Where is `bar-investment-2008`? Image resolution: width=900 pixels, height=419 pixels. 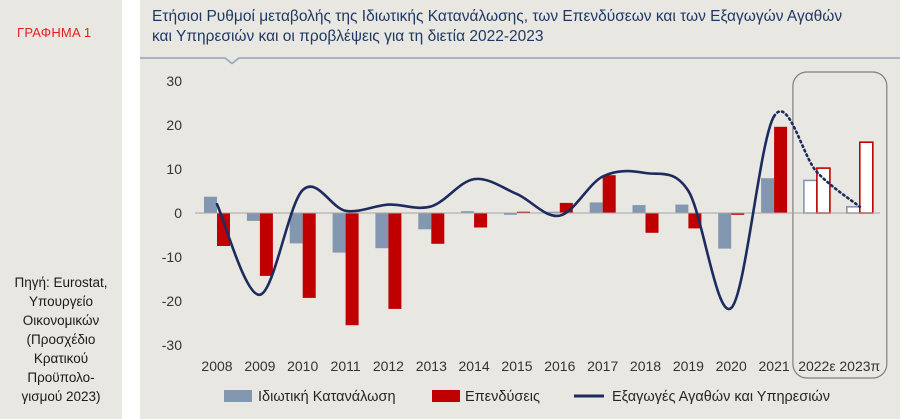 bar-investment-2008 is located at coordinates (223, 229).